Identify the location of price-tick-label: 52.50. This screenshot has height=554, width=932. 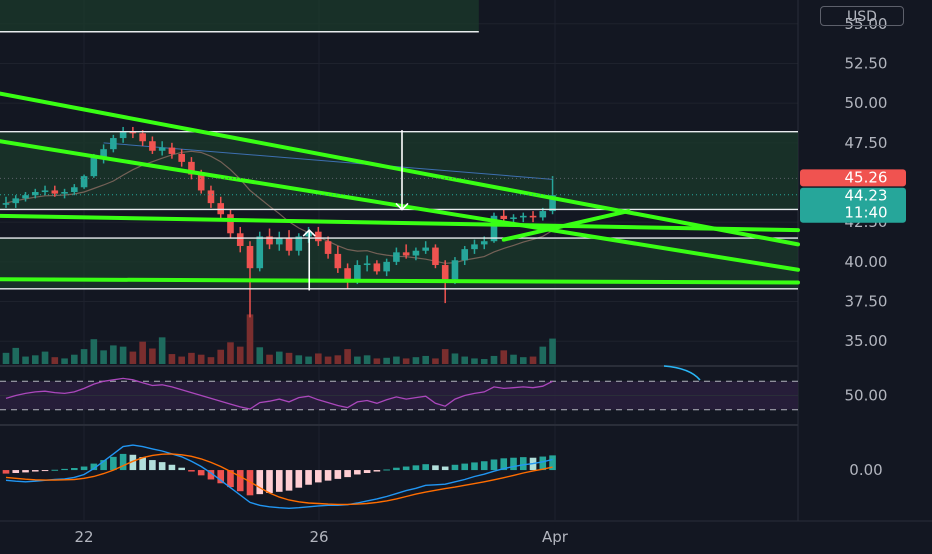
(866, 63).